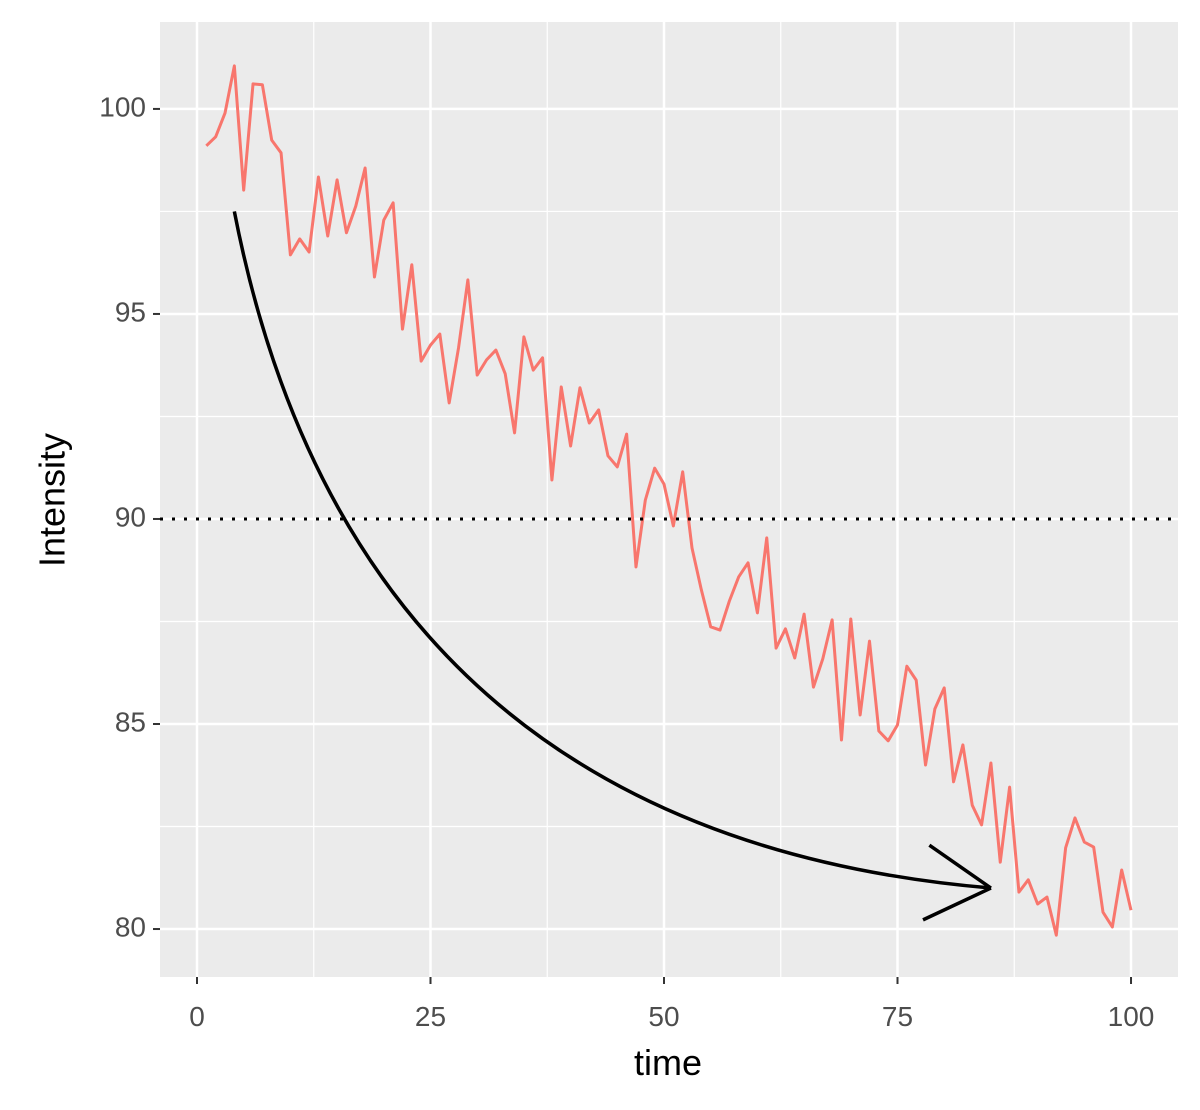 The width and height of the screenshot is (1200, 1110). Describe the element at coordinates (52, 500) in the screenshot. I see `y-axis-title: Intensity` at that location.